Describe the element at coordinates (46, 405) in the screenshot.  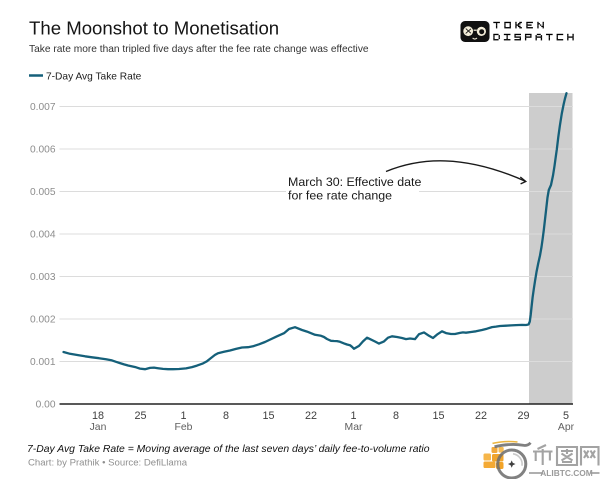
I see `svg-text: 0.00` at that location.